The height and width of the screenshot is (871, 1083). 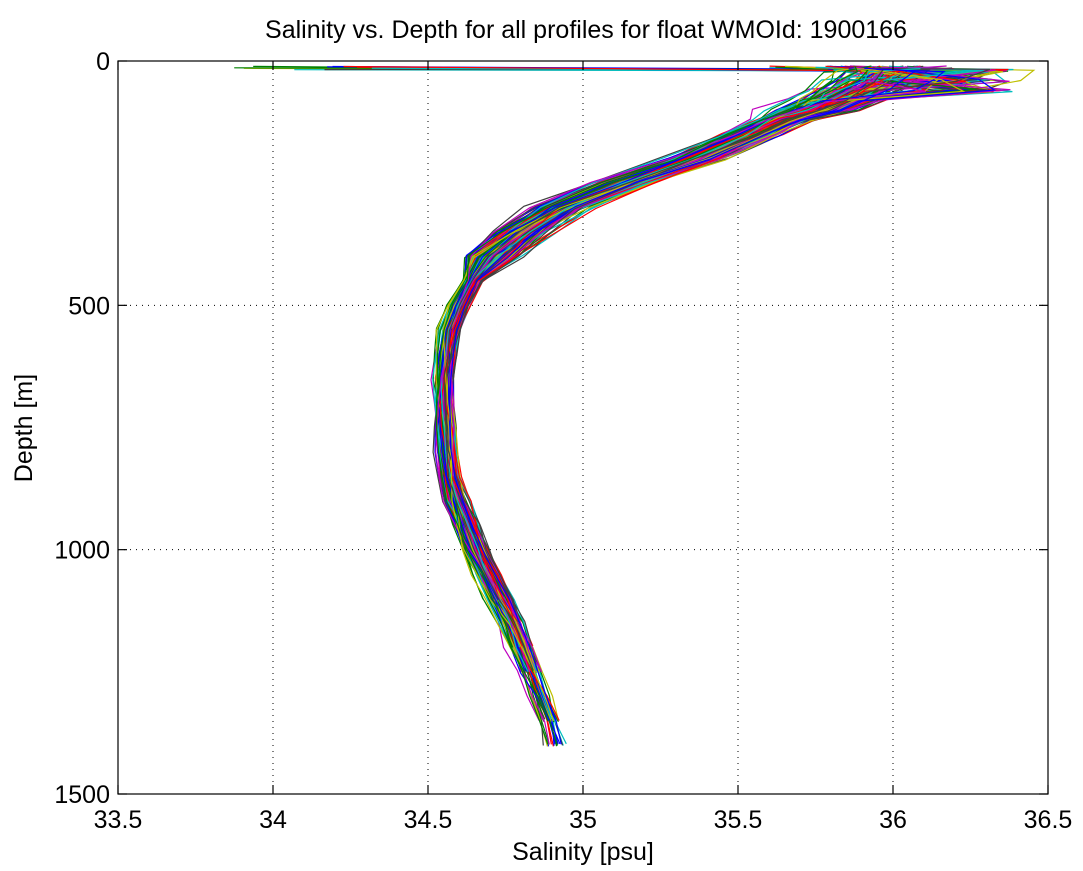 I want to click on y-tick-label: 1500, so click(x=82, y=795).